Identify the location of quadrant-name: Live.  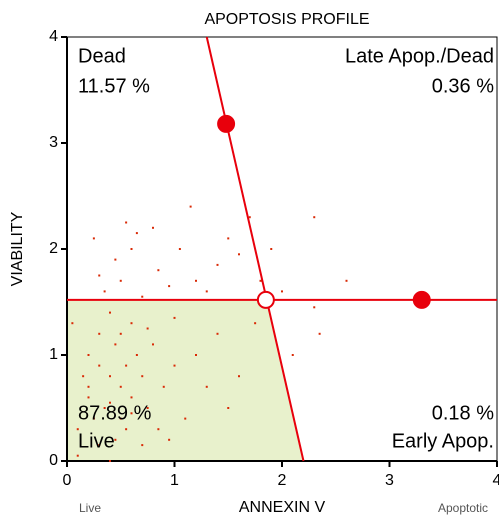
(96, 441).